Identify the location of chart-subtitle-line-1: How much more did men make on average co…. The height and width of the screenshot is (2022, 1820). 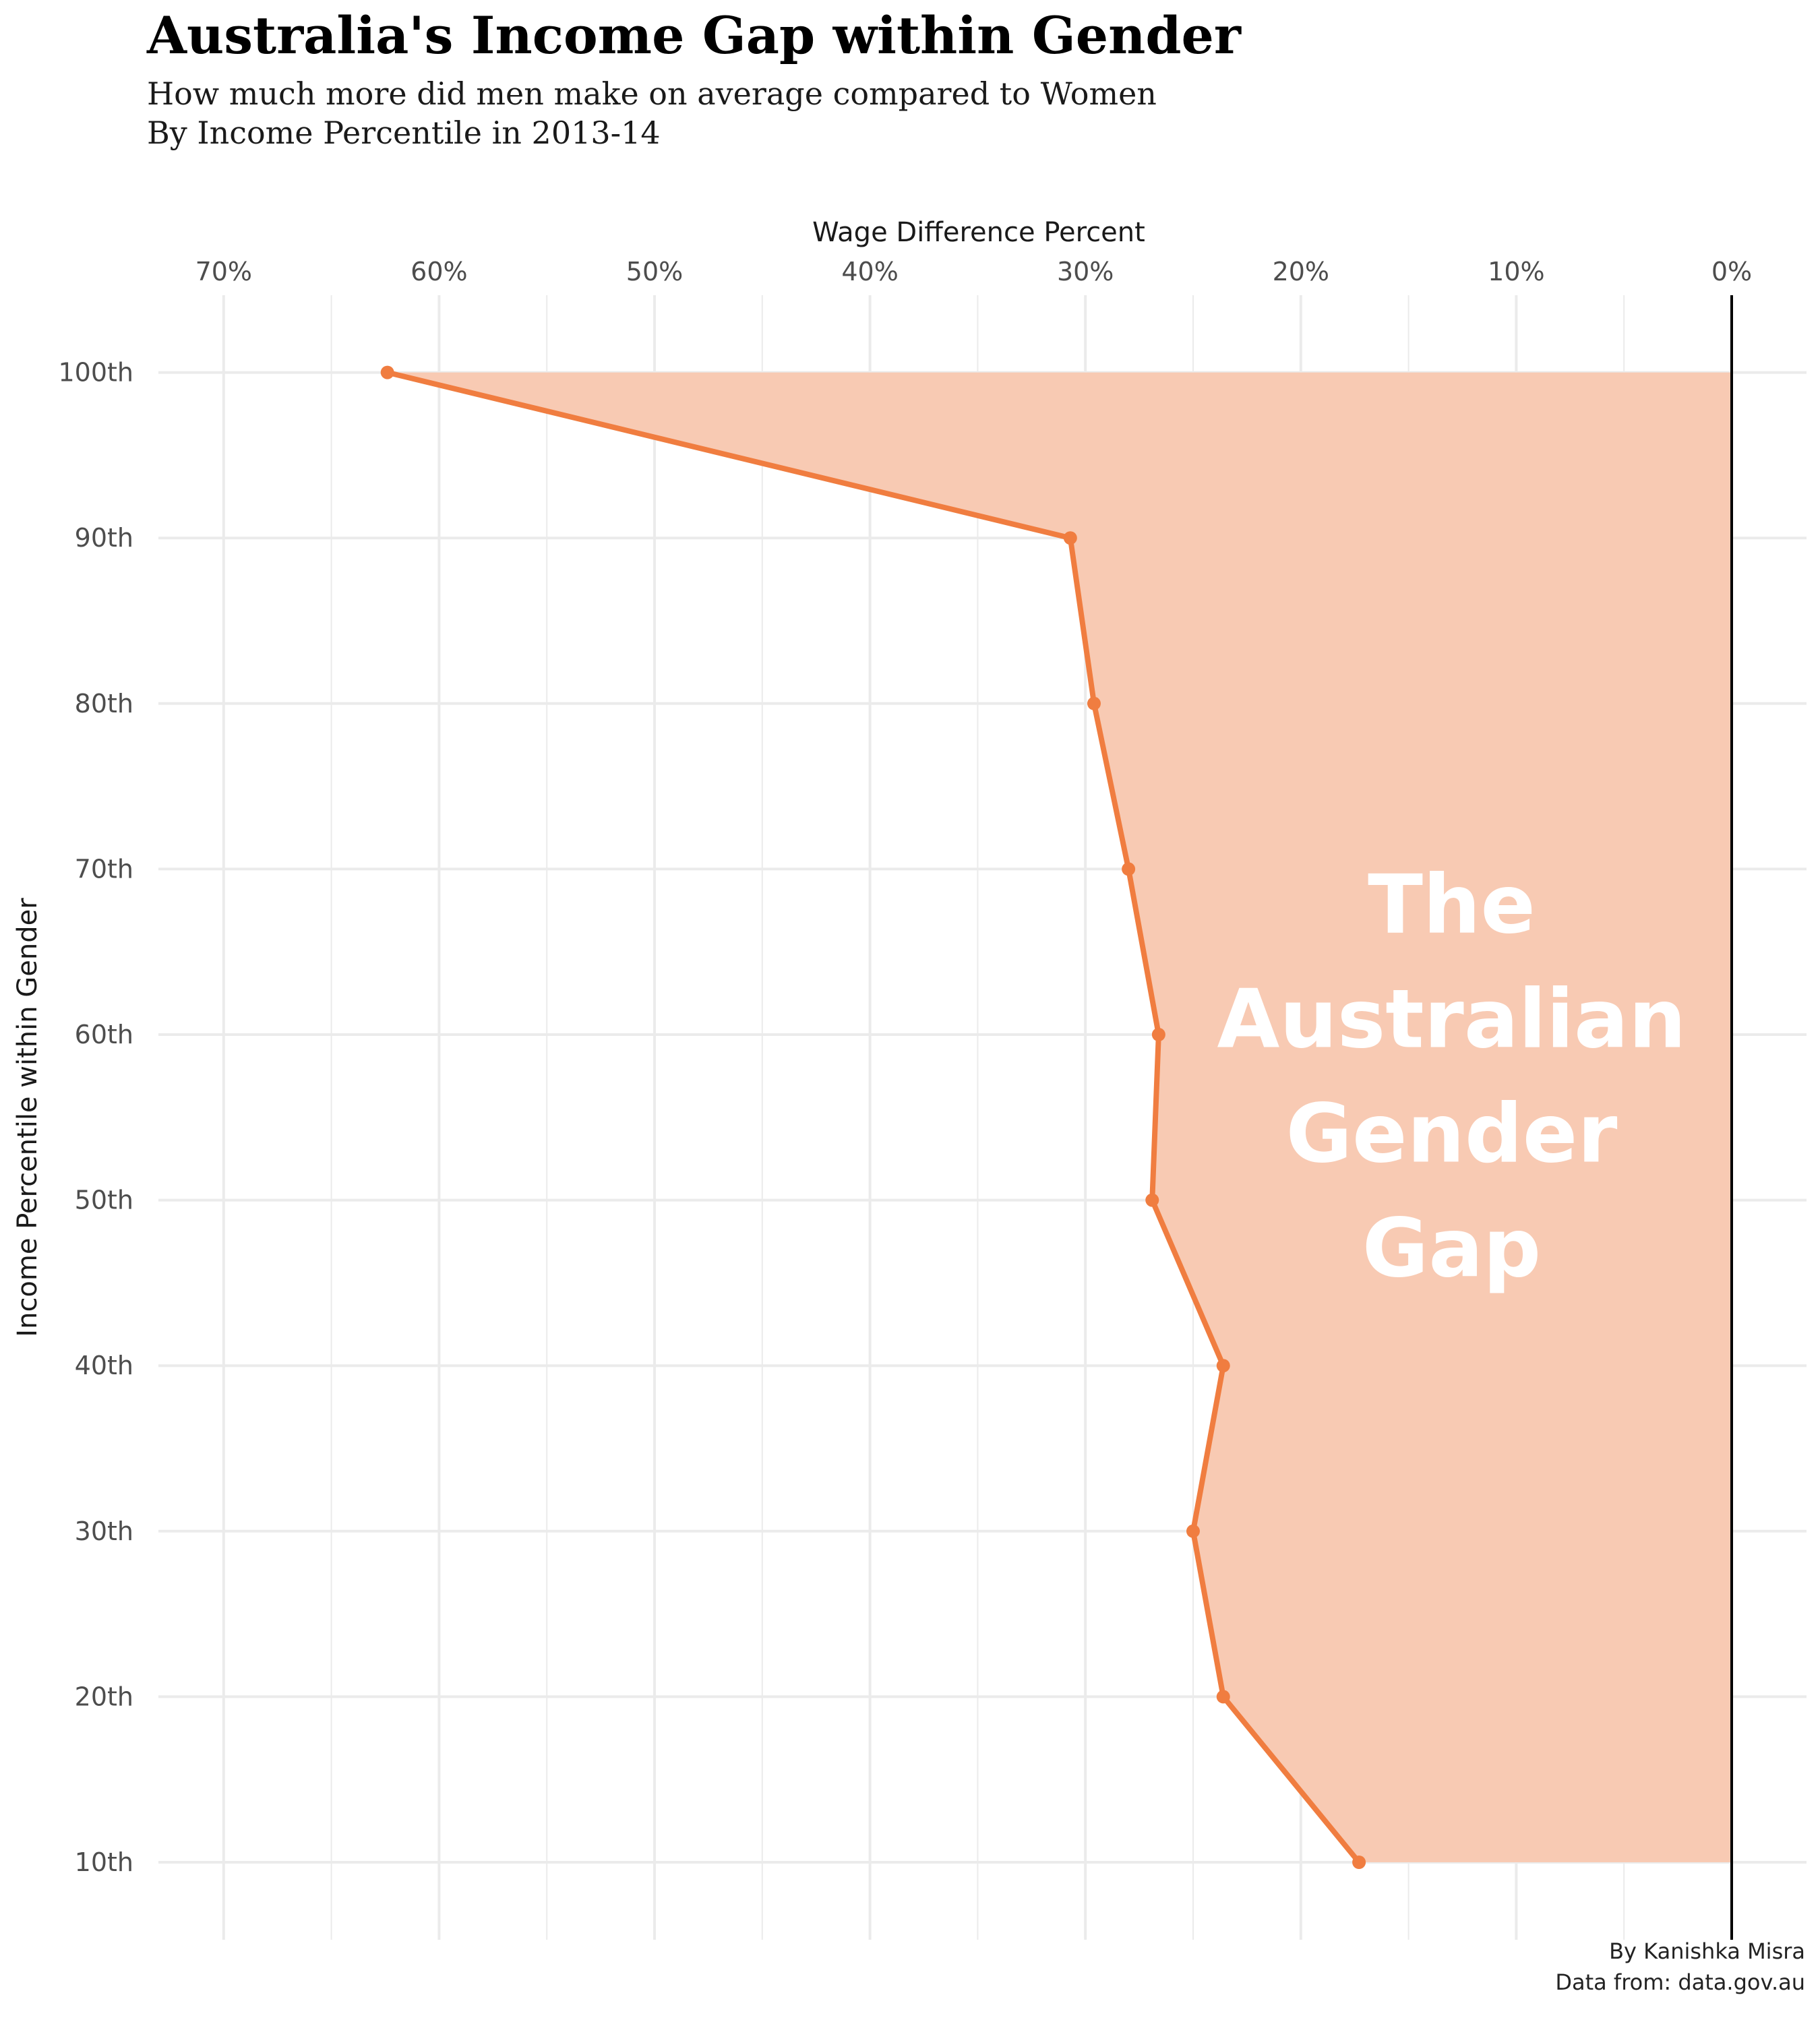
(652, 94).